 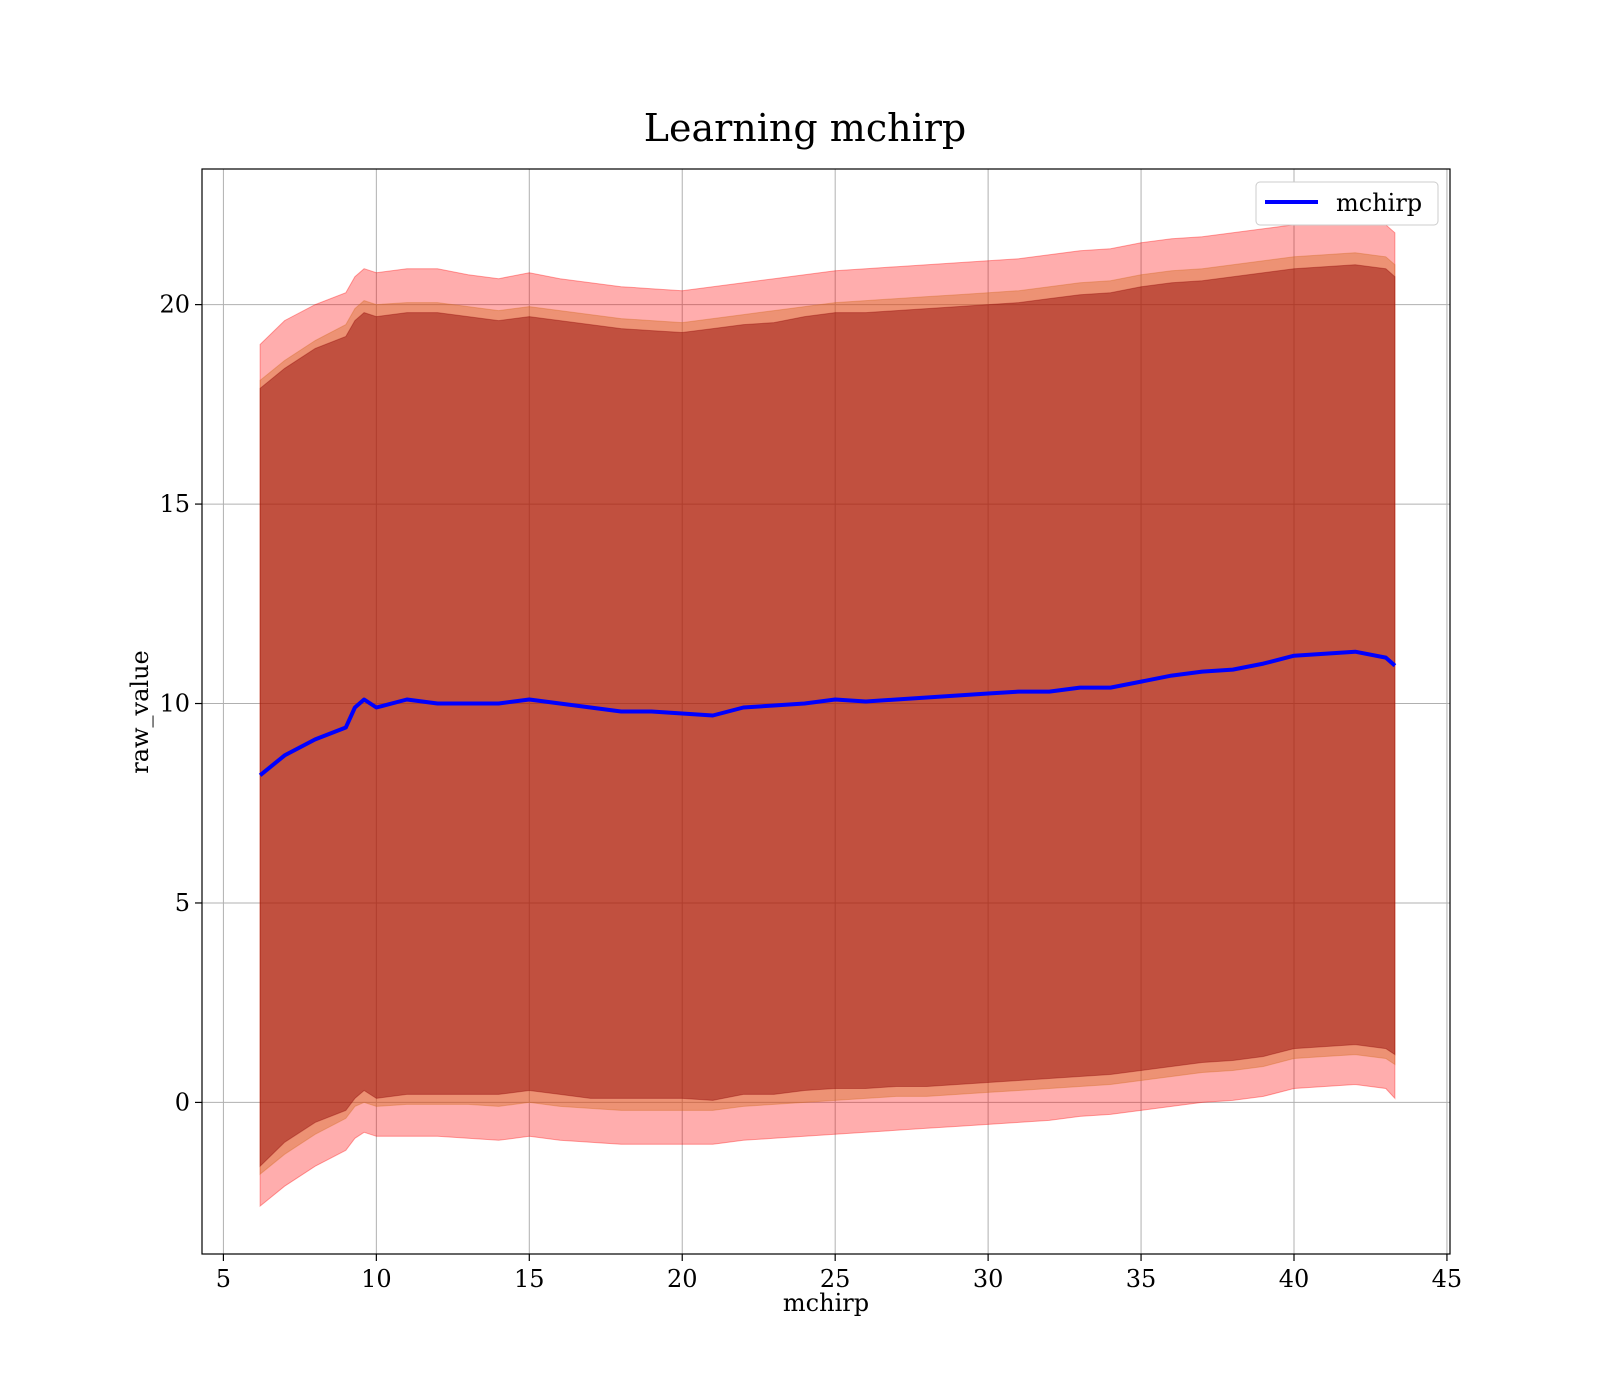 I want to click on chart-title: Learning mchirp, so click(x=805, y=128).